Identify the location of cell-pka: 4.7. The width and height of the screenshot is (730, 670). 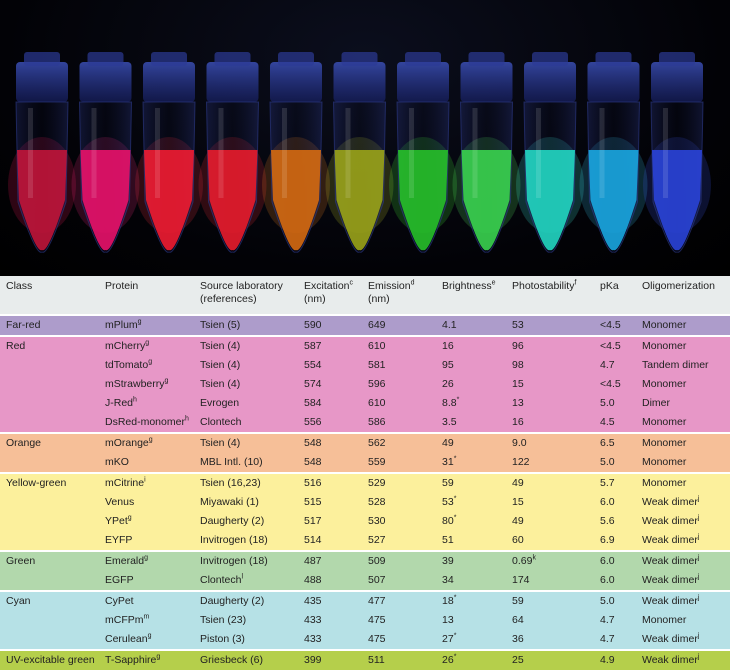
(617, 640).